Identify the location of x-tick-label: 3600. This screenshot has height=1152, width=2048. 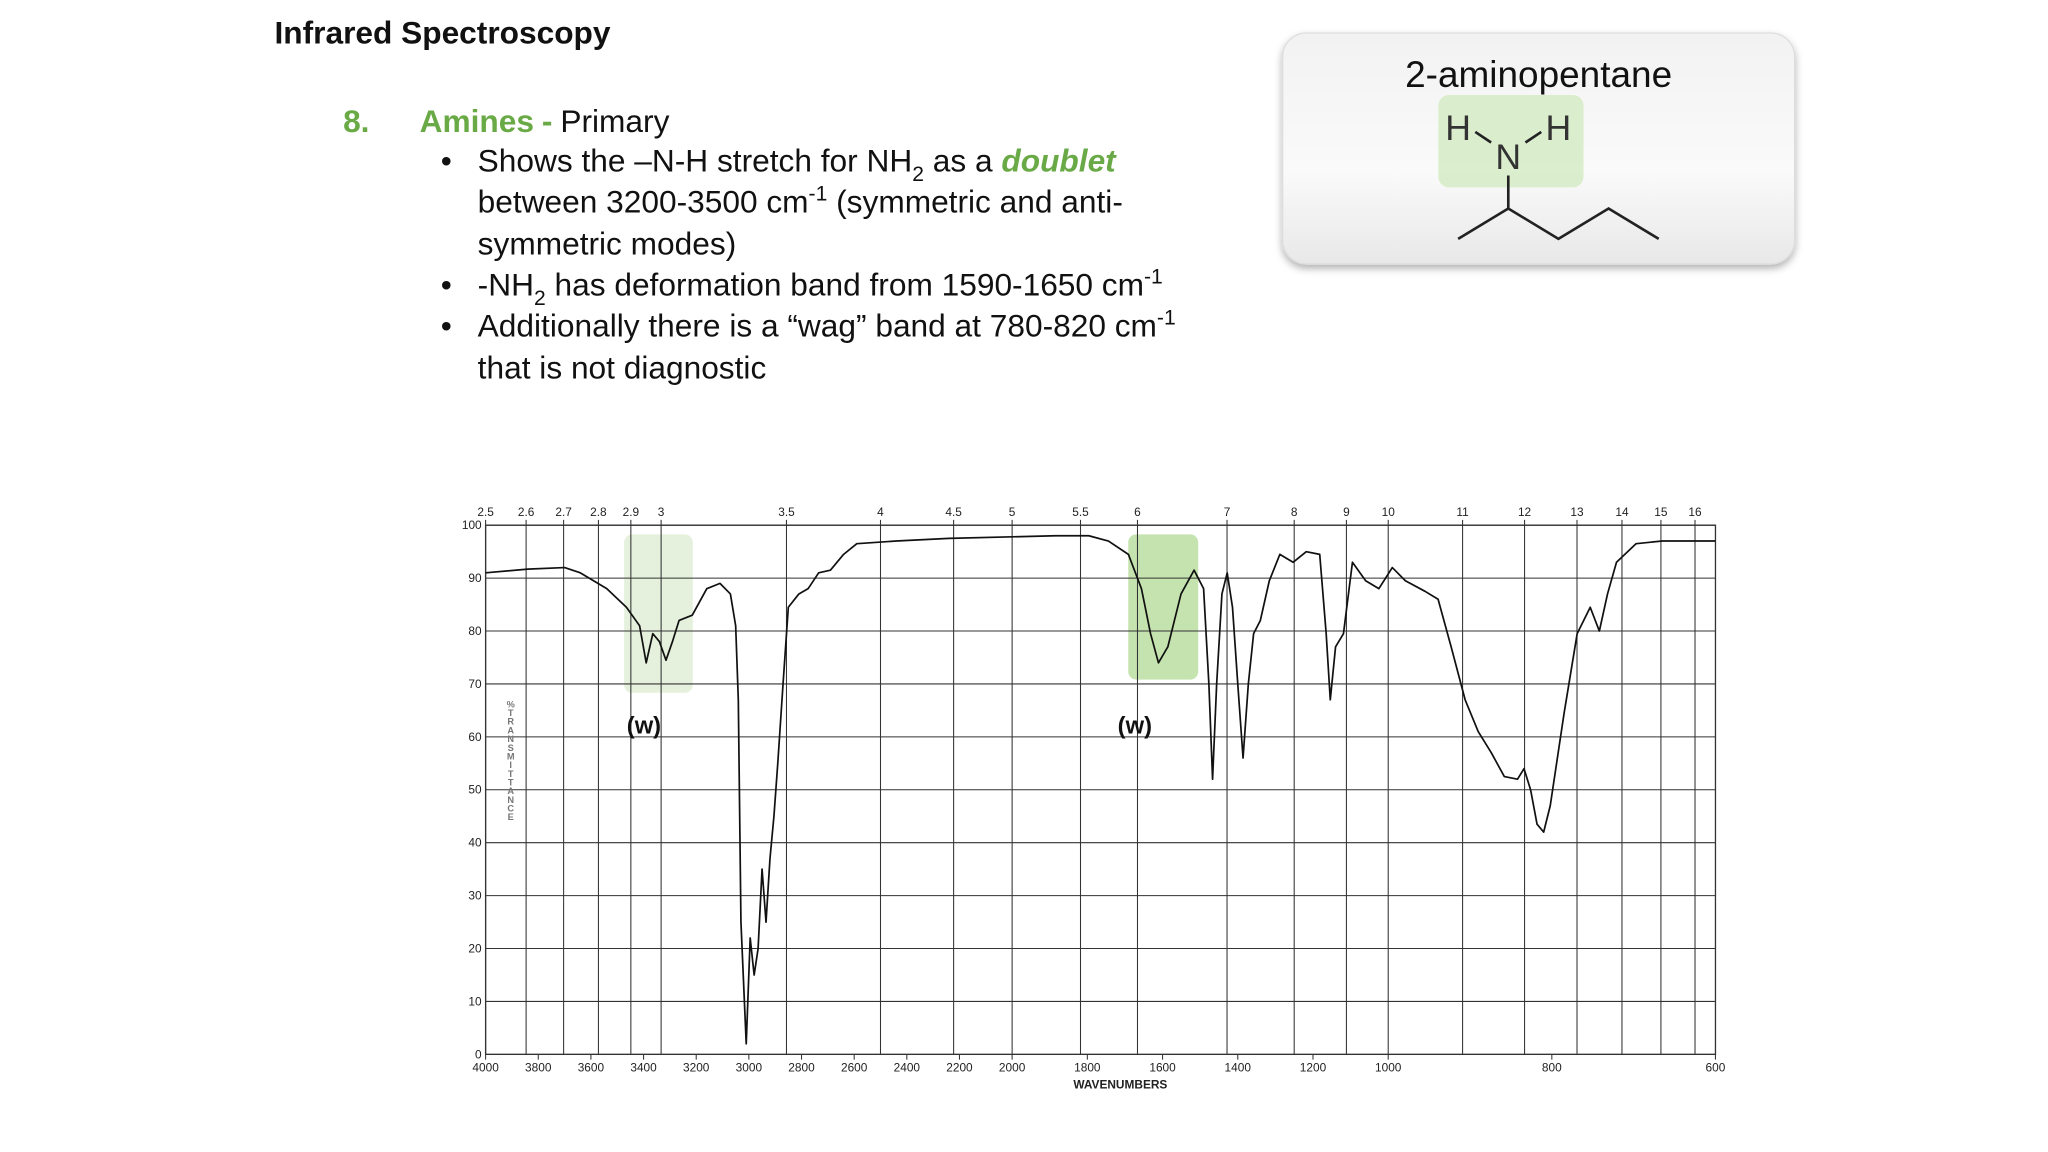
(591, 1068).